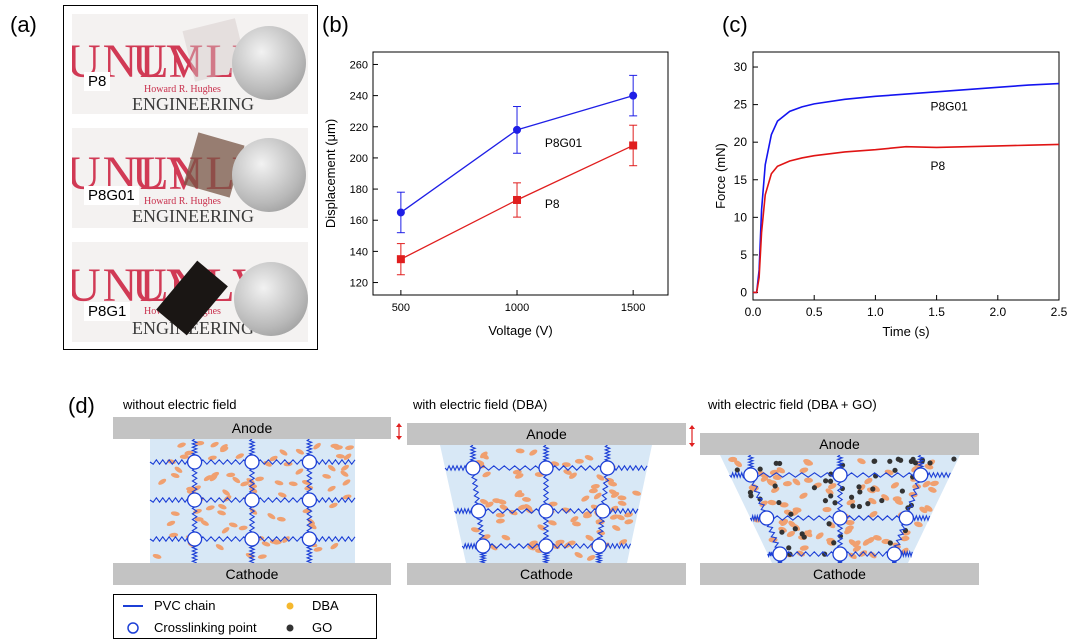  Describe the element at coordinates (741, 217) in the screenshot. I see `y-tick-label: 10` at that location.